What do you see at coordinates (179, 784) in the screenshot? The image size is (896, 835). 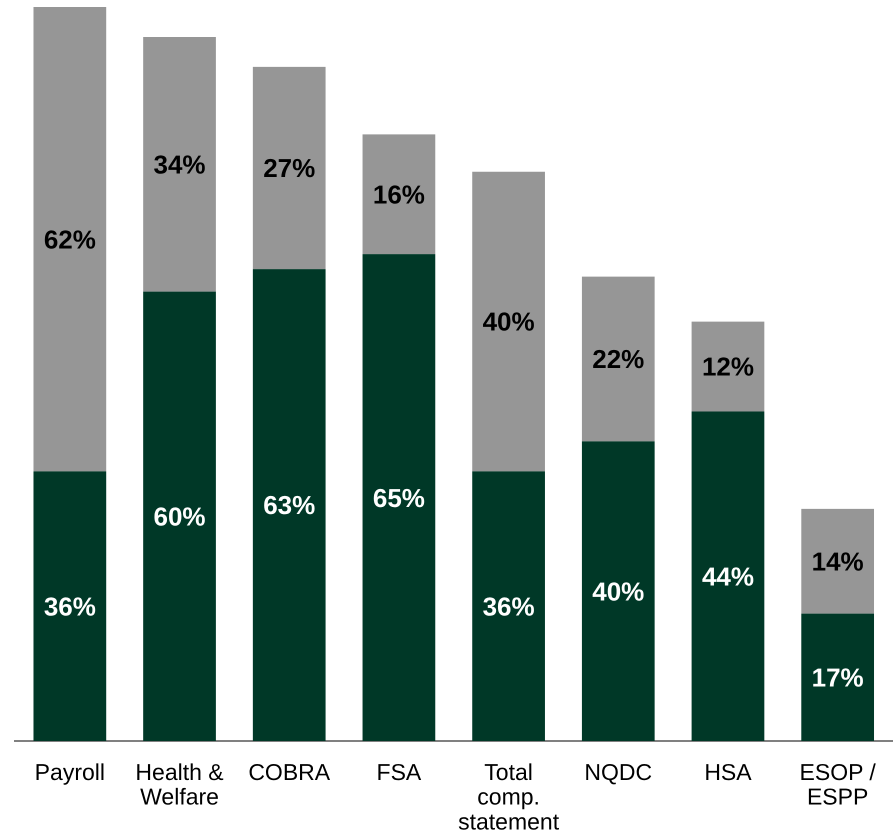 I see `x-tick-label: Health & Welfare` at bounding box center [179, 784].